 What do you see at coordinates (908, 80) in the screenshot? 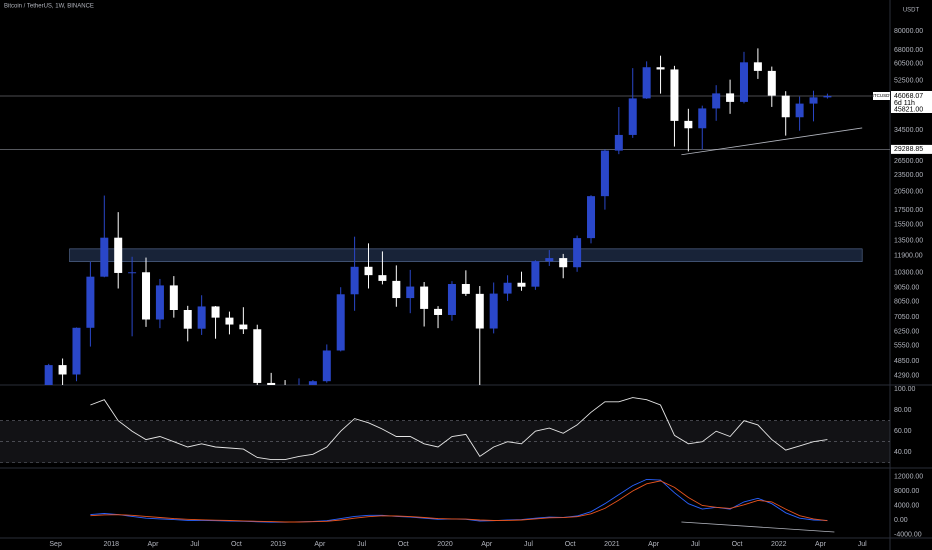
I see `y-tick-label: 52500.00` at bounding box center [908, 80].